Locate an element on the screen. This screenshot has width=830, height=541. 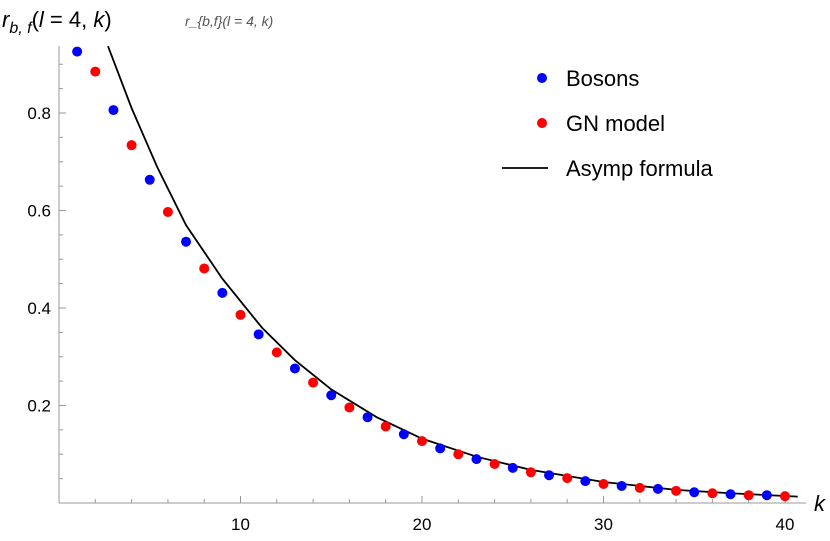
y-label-base: r is located at coordinates (6, 19).